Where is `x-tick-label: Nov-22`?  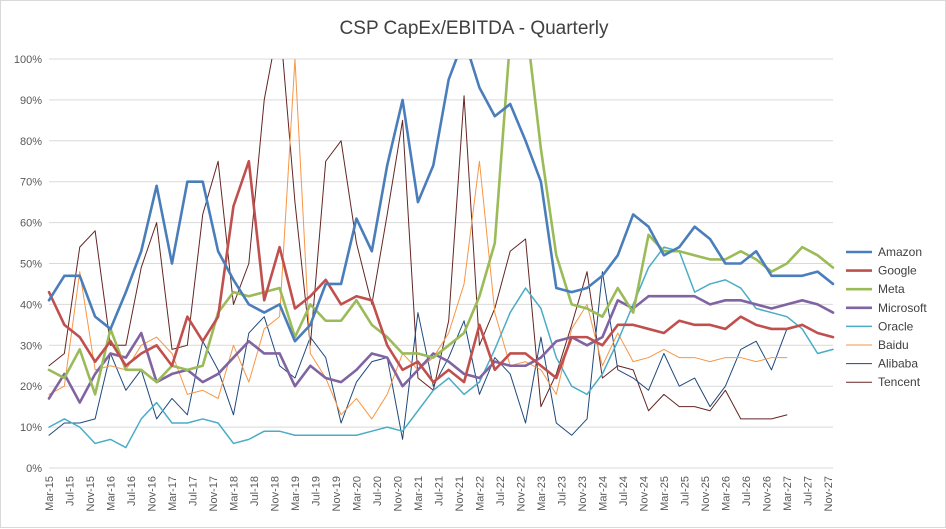
x-tick-label: Nov-22 is located at coordinates (521, 493).